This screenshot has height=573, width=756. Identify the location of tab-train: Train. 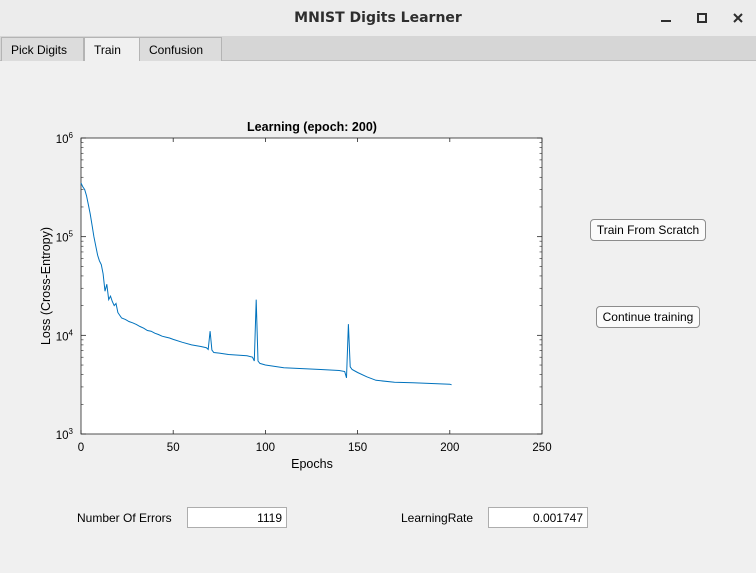
(112, 49).